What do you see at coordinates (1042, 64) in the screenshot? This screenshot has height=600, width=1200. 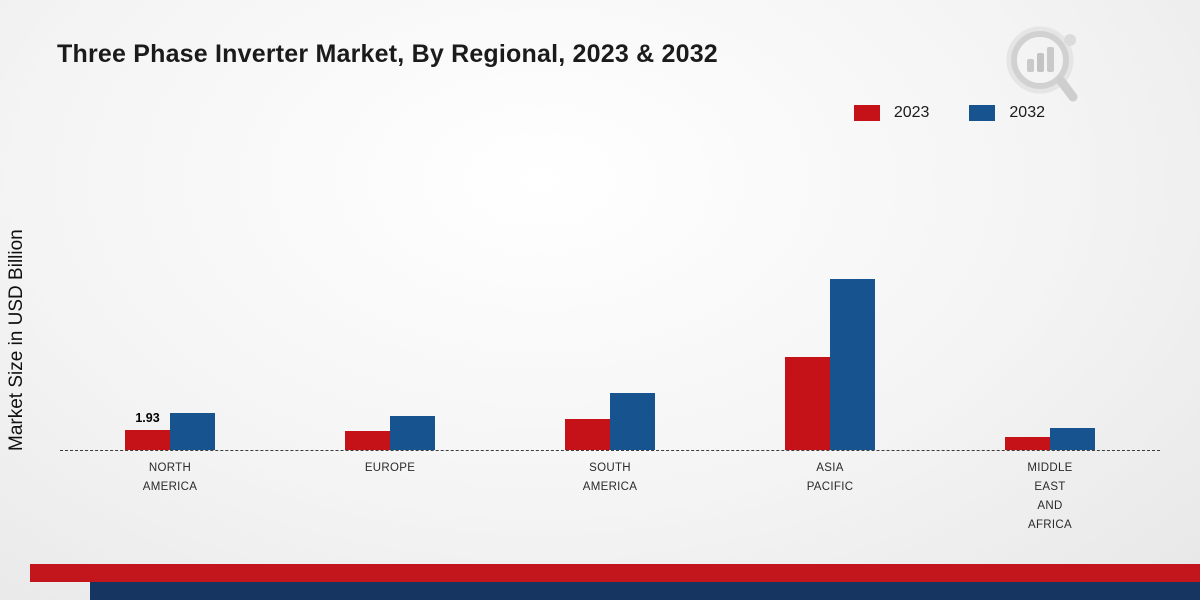 I see `magnifier-bar-chart-icon` at bounding box center [1042, 64].